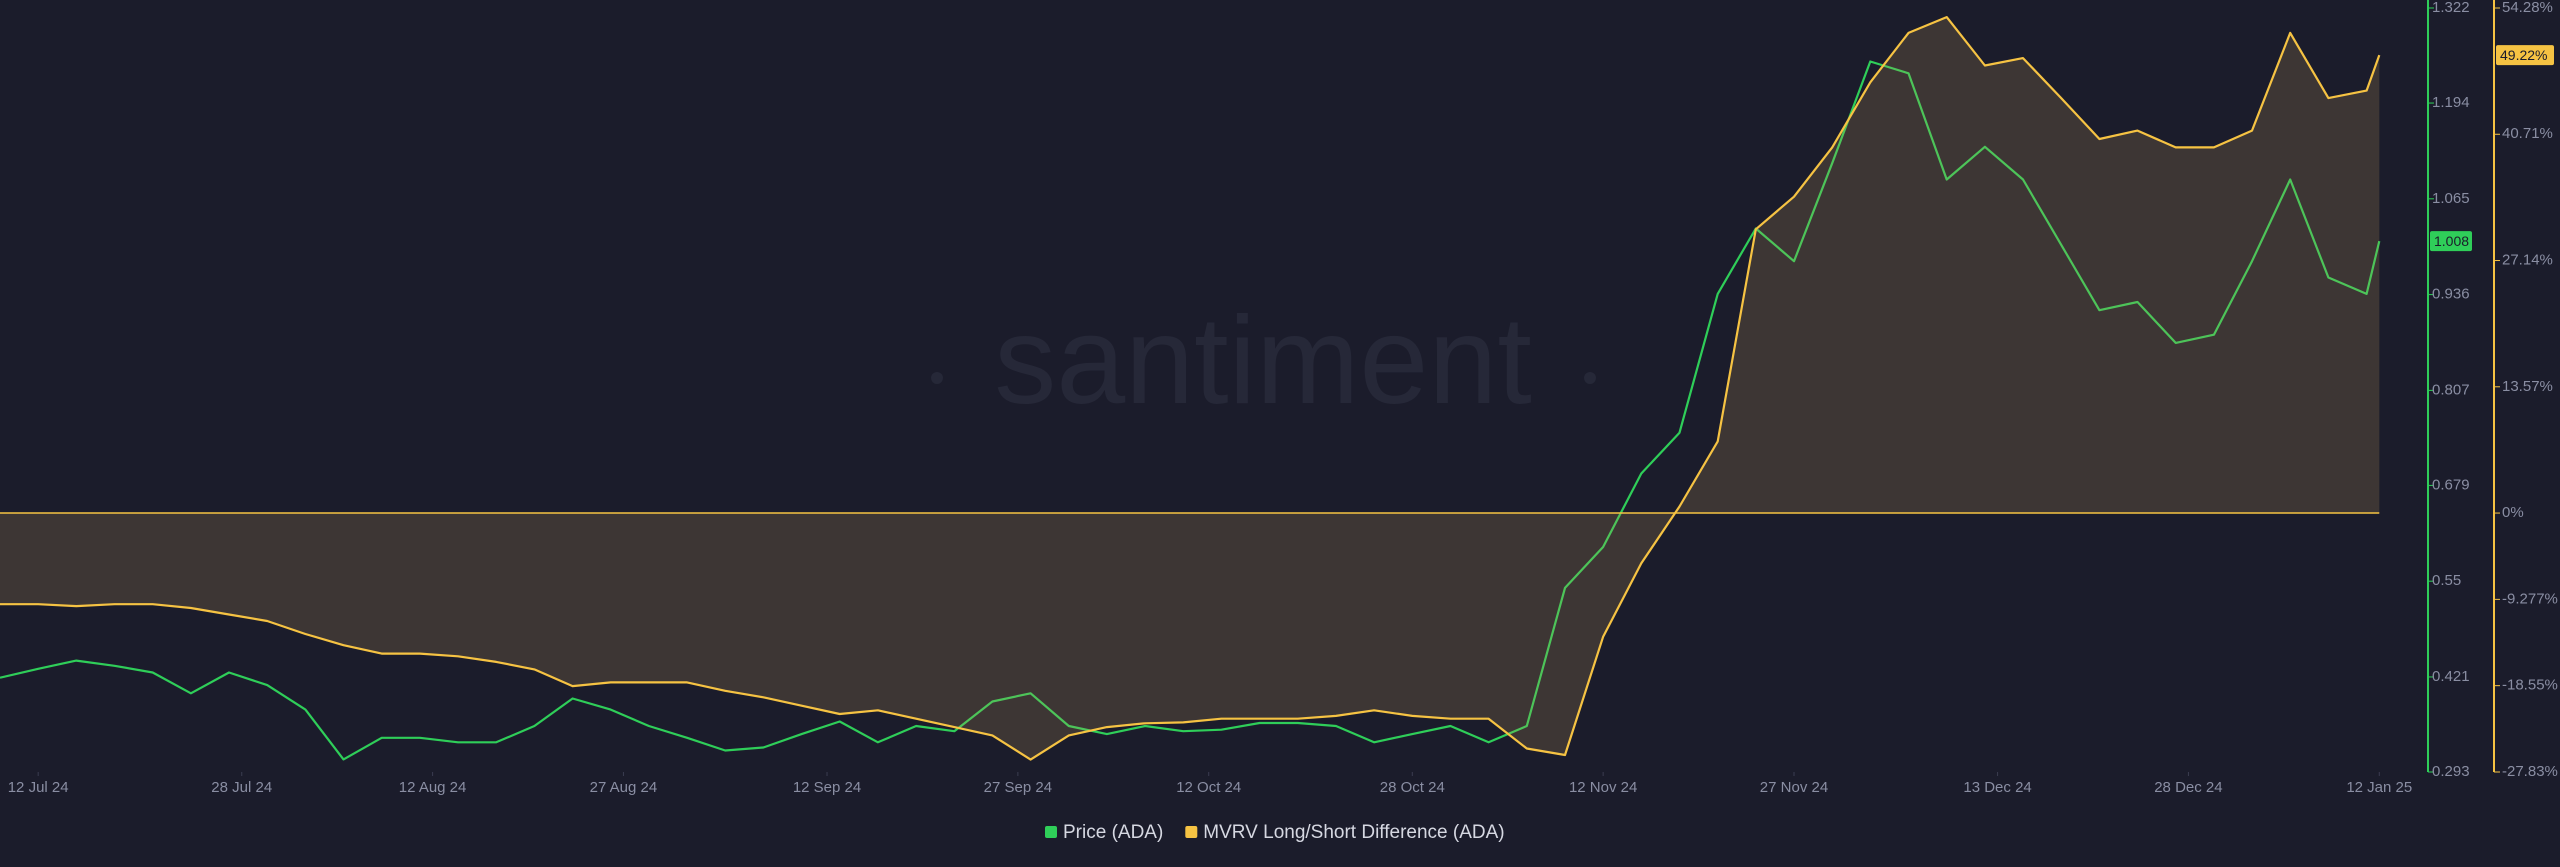 The height and width of the screenshot is (867, 2560). Describe the element at coordinates (1018, 787) in the screenshot. I see `x-tick-label: 27 Sep 24` at that location.